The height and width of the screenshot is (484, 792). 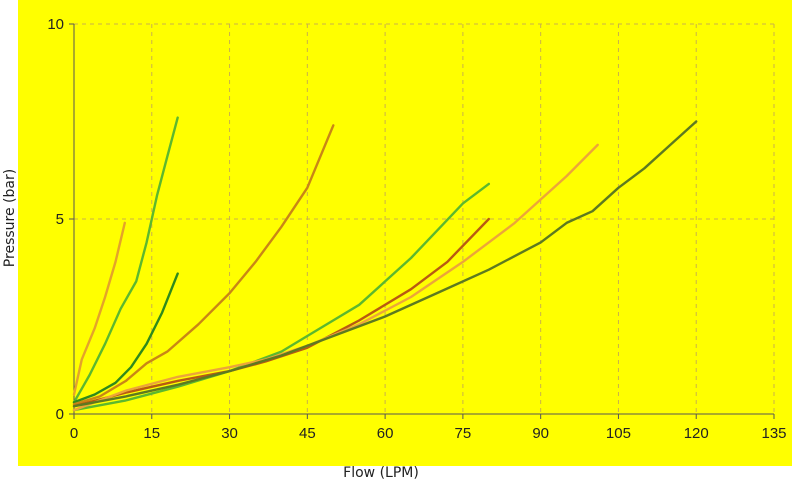 What do you see at coordinates (385, 433) in the screenshot?
I see `x-tick-label: 60` at bounding box center [385, 433].